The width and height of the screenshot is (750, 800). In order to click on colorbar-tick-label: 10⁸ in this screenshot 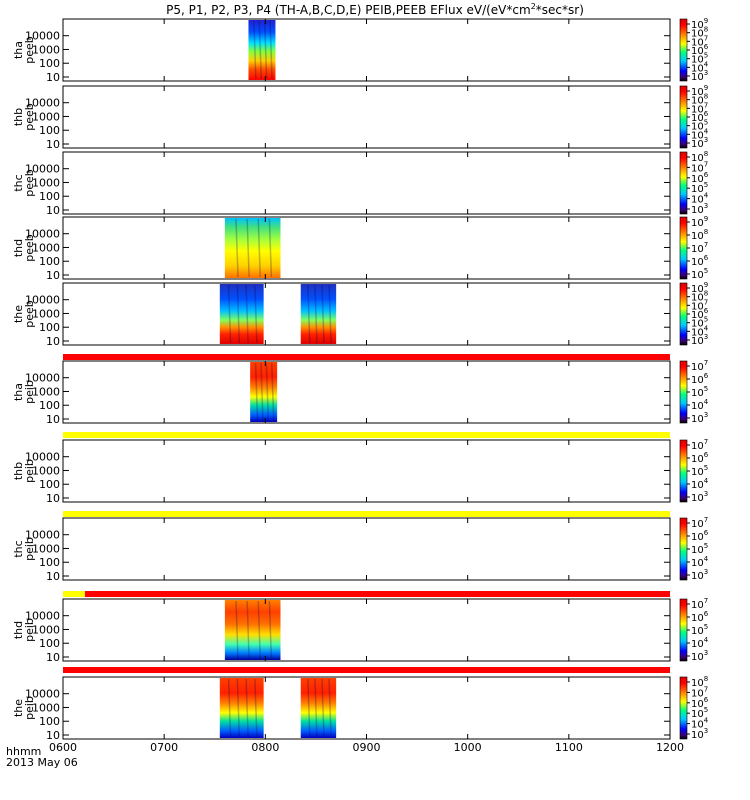, I will do `click(699, 235)`.